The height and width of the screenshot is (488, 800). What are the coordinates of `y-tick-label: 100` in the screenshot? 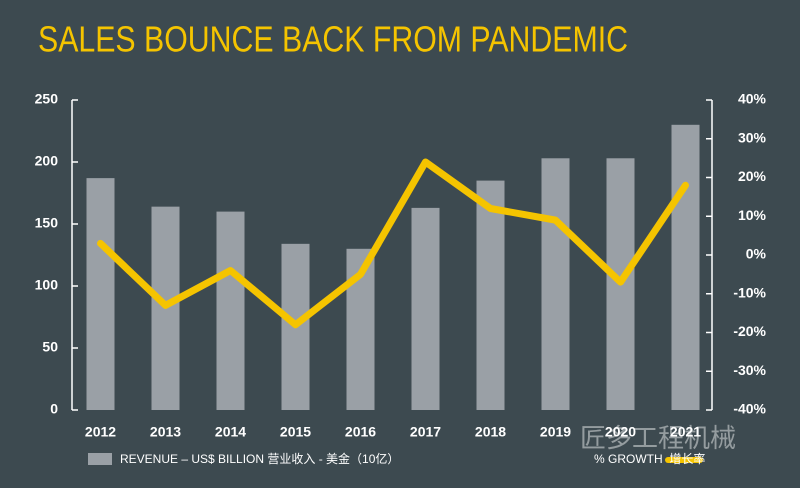 It's located at (47, 285).